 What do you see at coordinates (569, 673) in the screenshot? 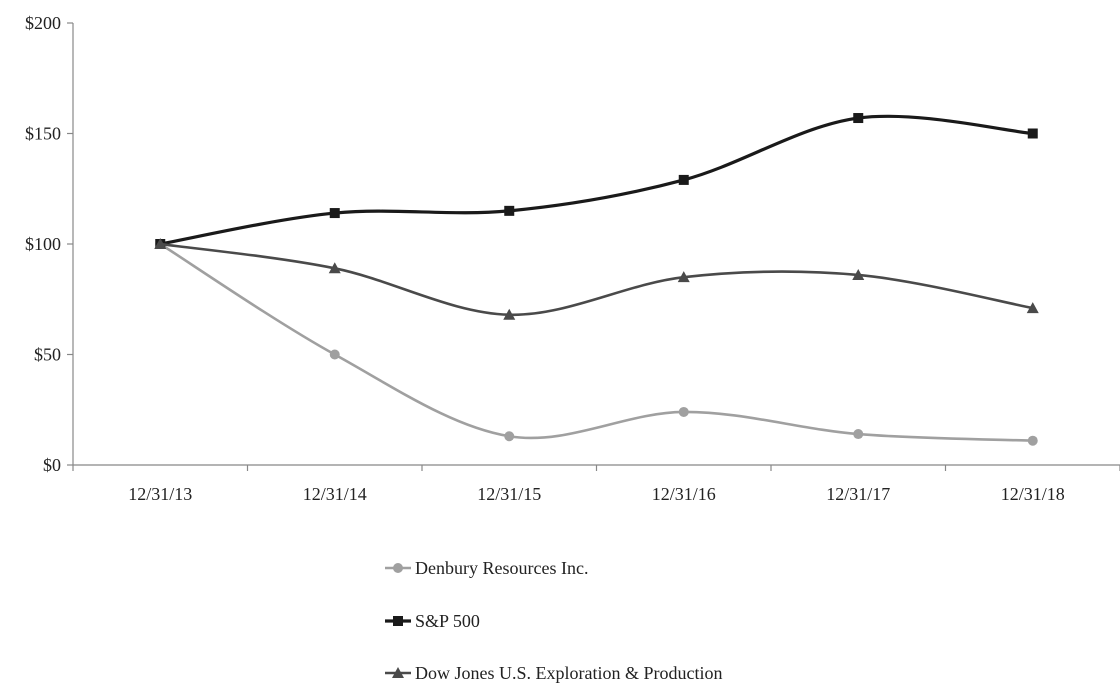
I see `legend-label-2: Dow Jones U.S. Exploration & Production` at bounding box center [569, 673].